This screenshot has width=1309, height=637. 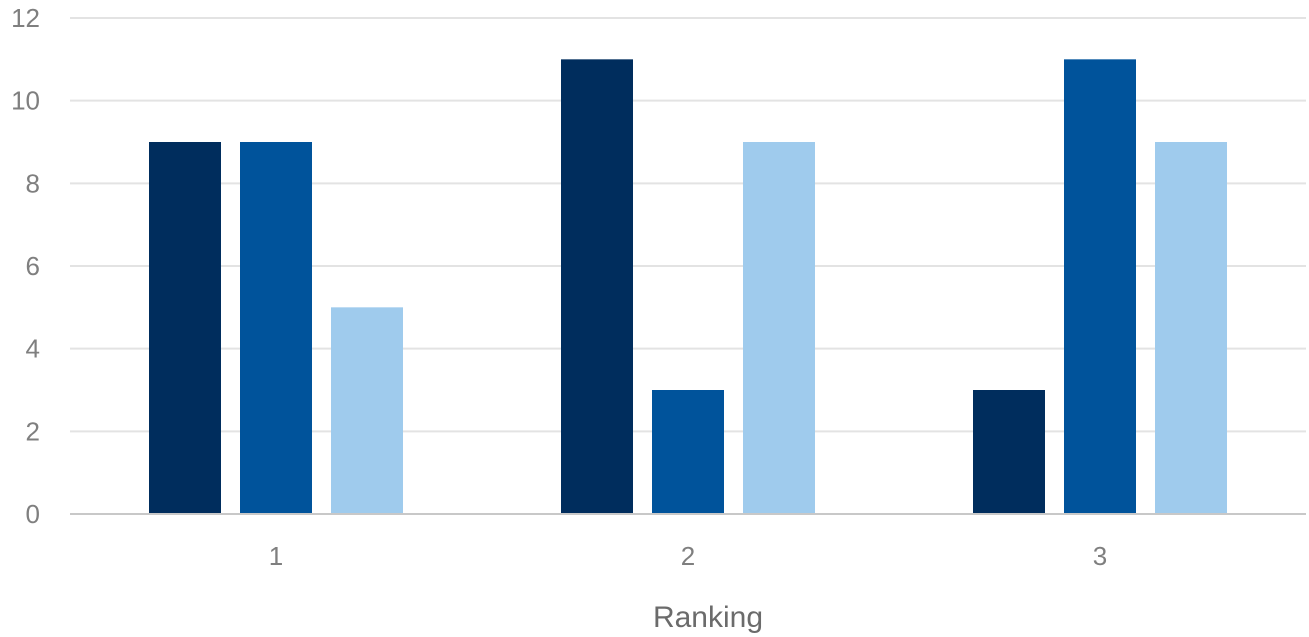 I want to click on y-tick-label: 10, so click(x=25, y=101).